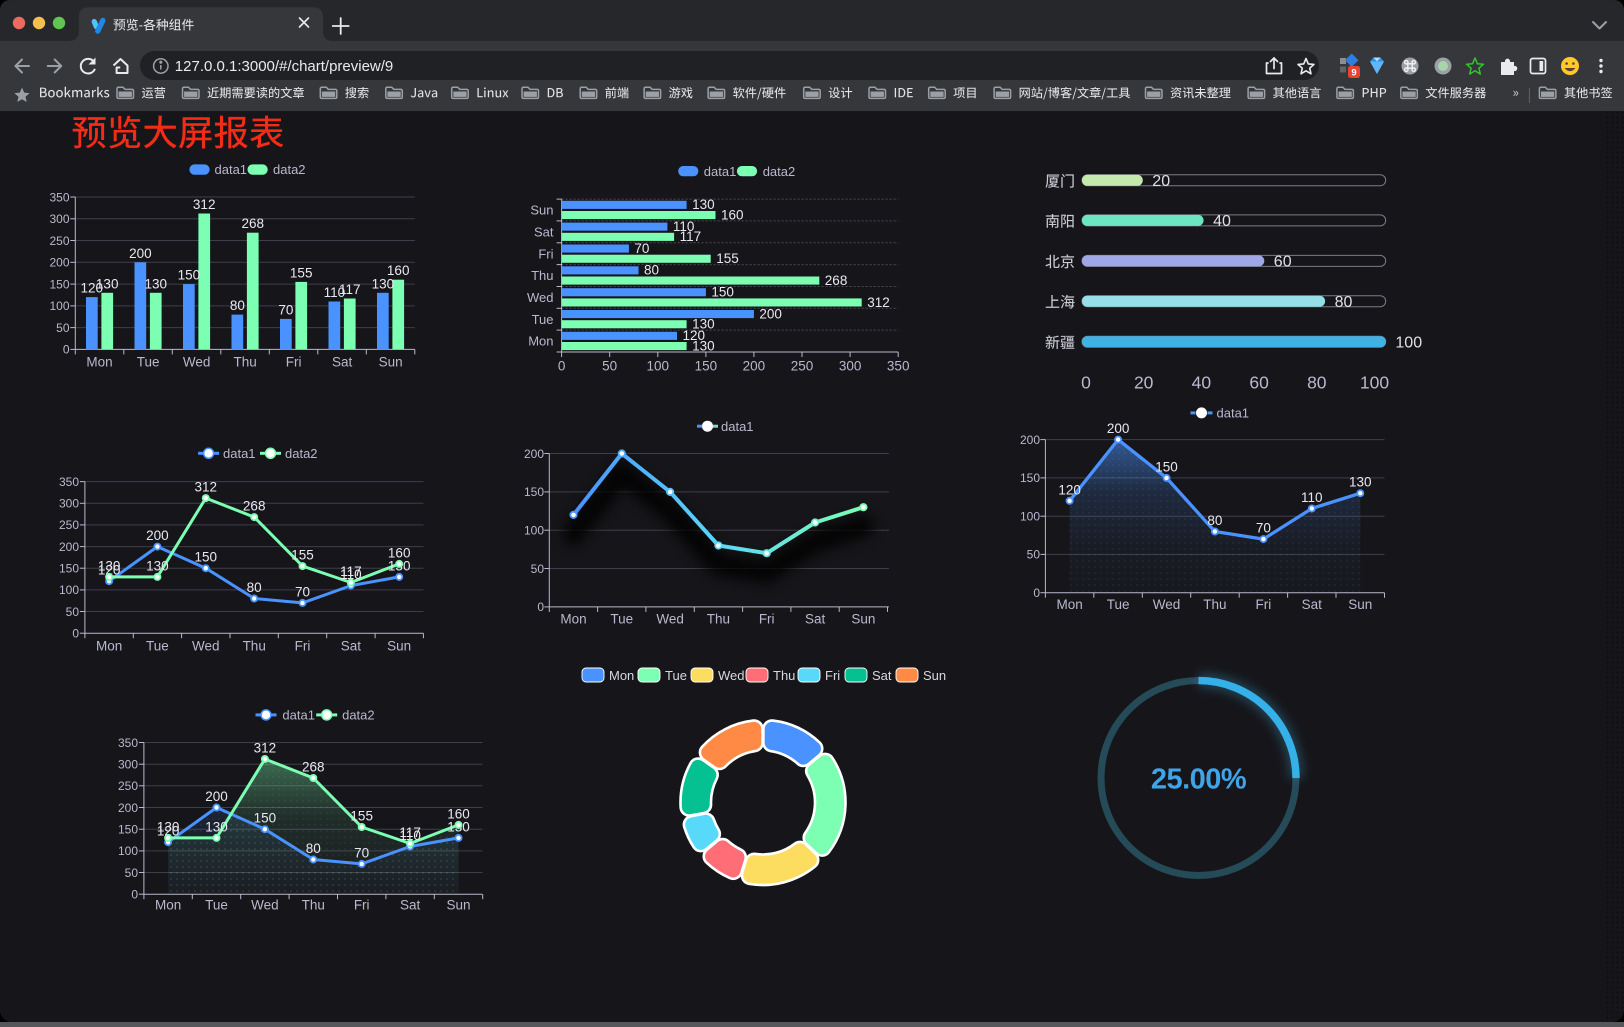 The width and height of the screenshot is (1624, 1027). I want to click on svg-text: 110, so click(335, 292).